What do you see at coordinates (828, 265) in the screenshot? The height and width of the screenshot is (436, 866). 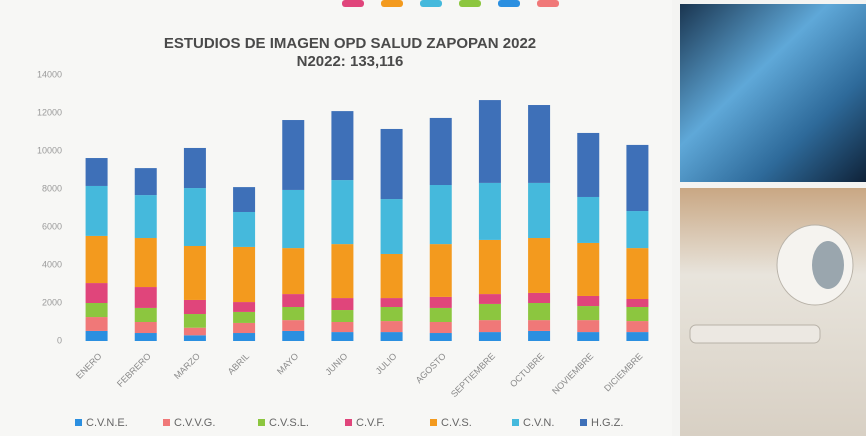 I see `ct-bore` at bounding box center [828, 265].